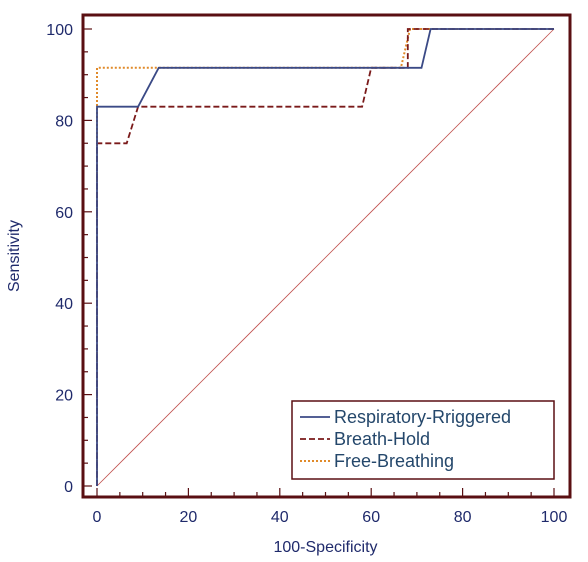  I want to click on legend-box, so click(423, 440).